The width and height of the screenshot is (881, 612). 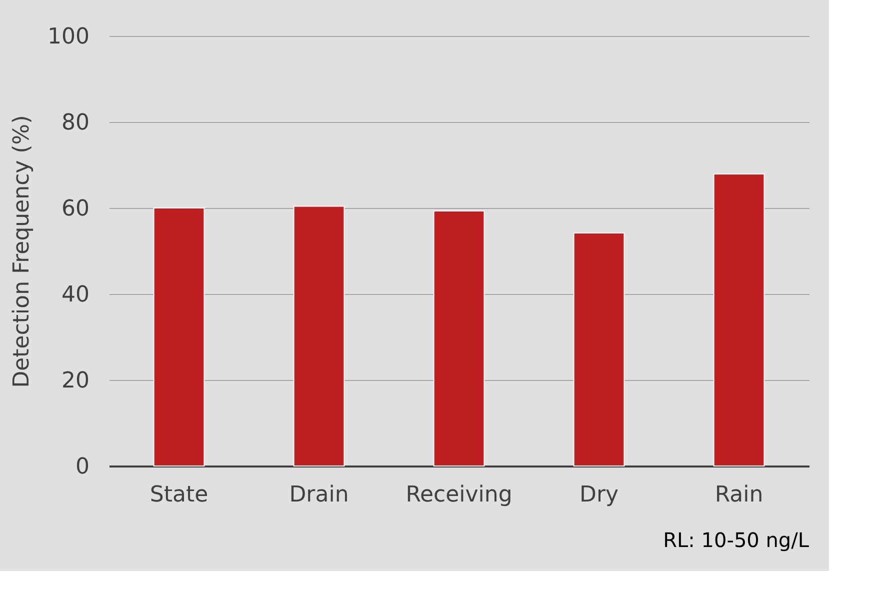 I want to click on y-tick-label: 80, so click(x=76, y=123).